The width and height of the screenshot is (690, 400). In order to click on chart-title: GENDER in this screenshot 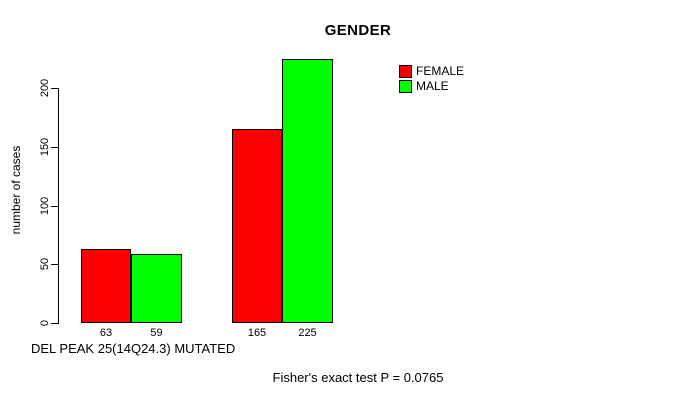, I will do `click(358, 30)`.